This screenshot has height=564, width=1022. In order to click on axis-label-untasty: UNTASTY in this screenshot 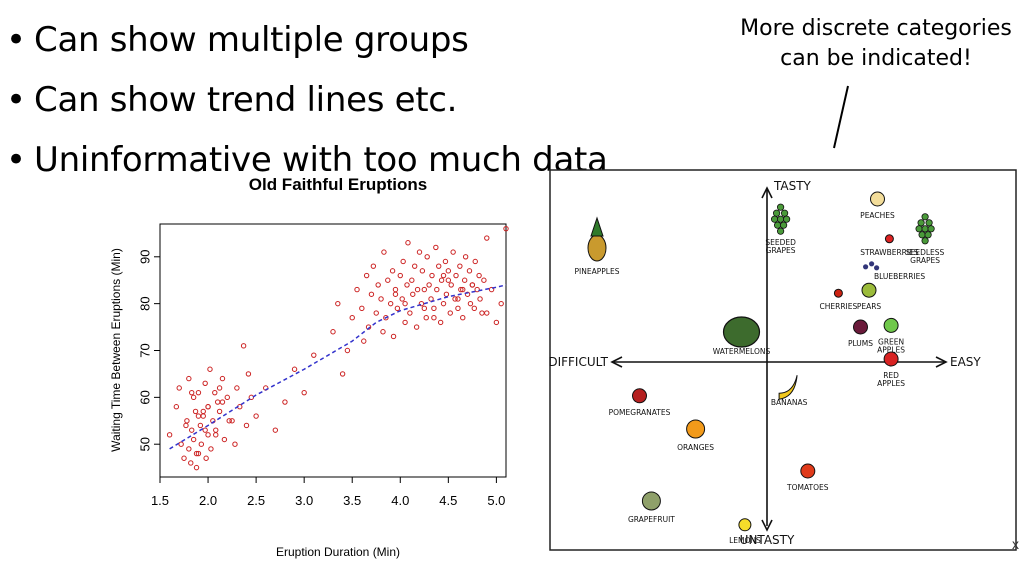, I will do `click(767, 540)`.